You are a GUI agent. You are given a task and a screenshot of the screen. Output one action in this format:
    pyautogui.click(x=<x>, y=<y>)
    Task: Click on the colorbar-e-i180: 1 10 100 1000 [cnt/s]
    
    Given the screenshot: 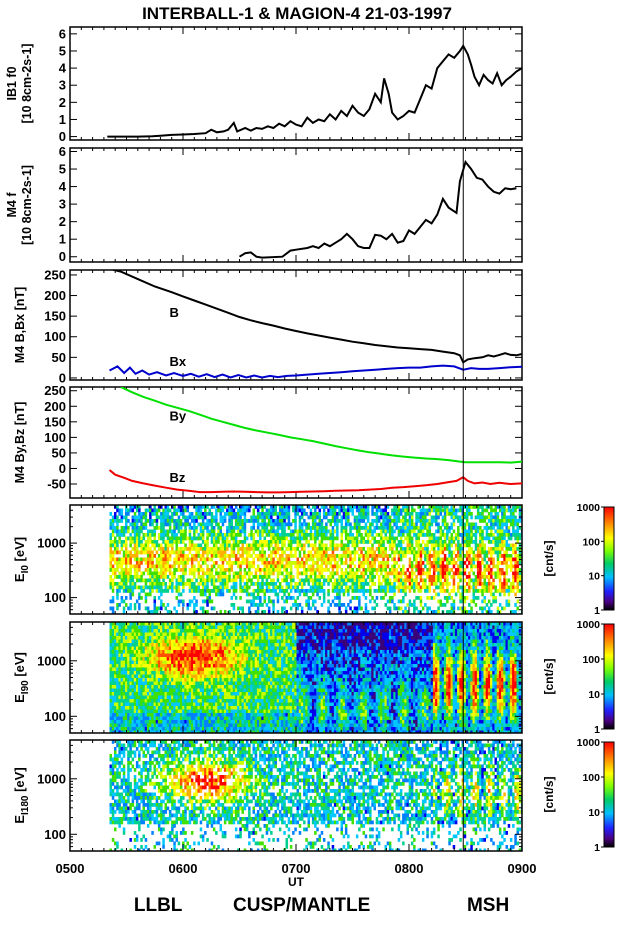 What is the action you would take?
    pyautogui.click(x=578, y=795)
    